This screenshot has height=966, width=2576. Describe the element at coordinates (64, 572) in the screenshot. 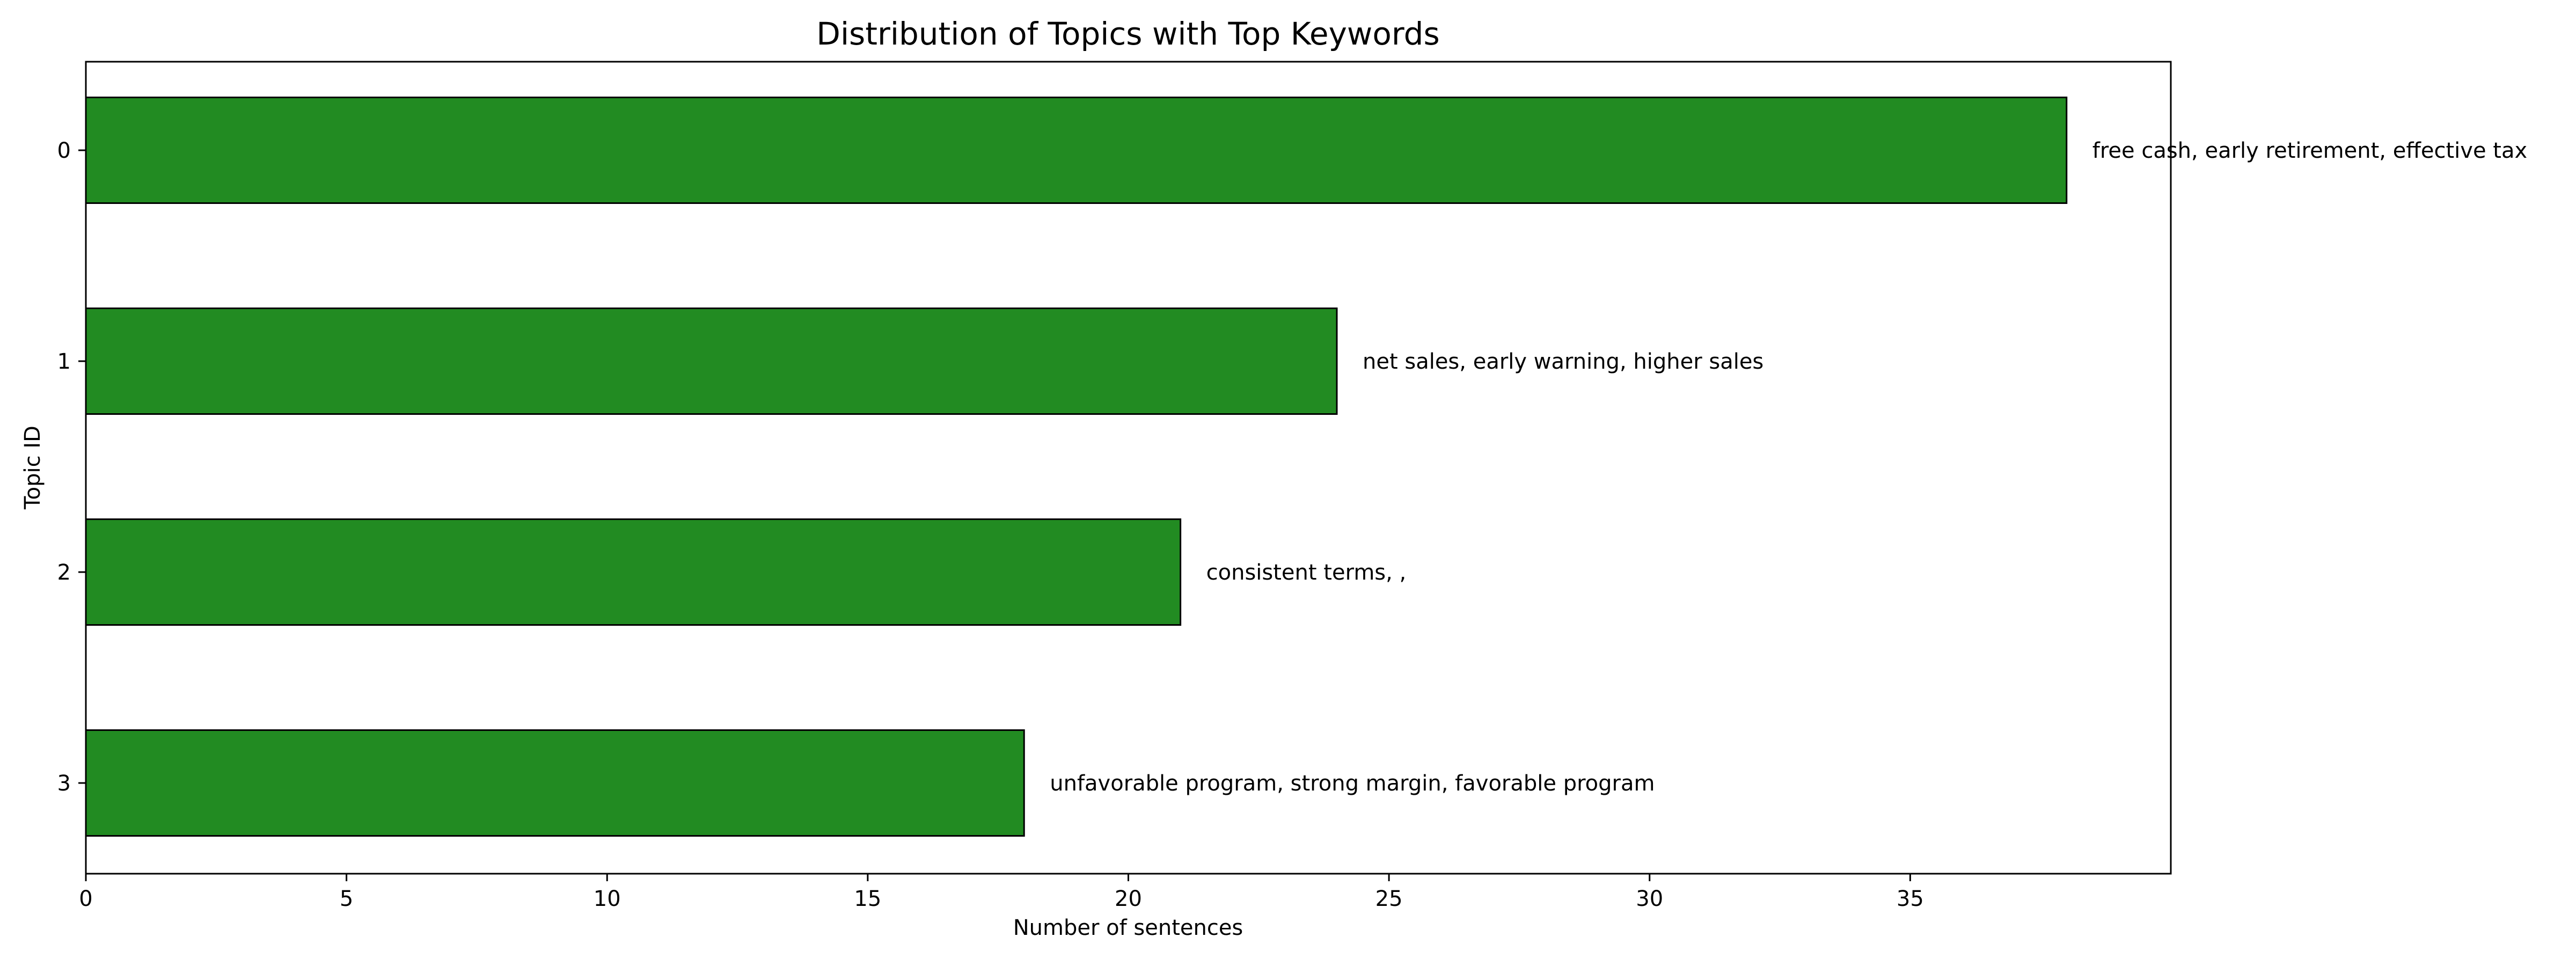

I see `y-tick-label: 2` at that location.